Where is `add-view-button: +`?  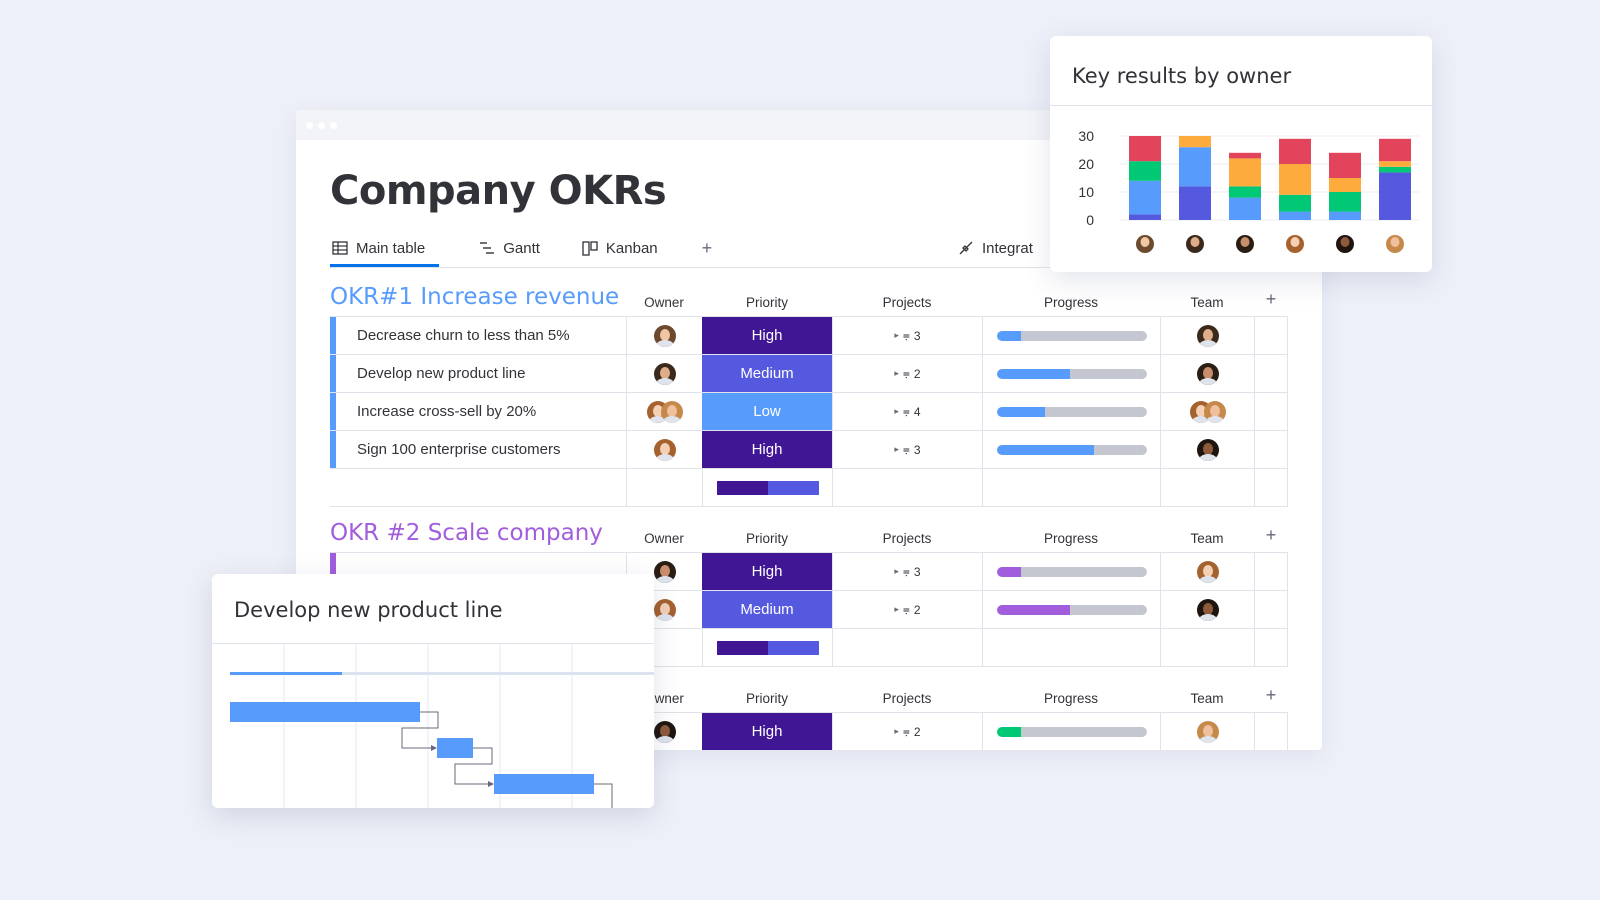 add-view-button: + is located at coordinates (707, 247).